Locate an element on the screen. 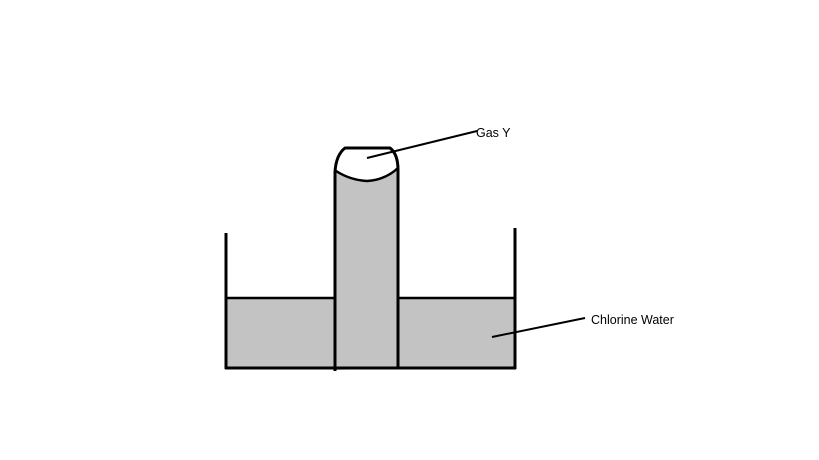  test-tube-outline is located at coordinates (366, 258).